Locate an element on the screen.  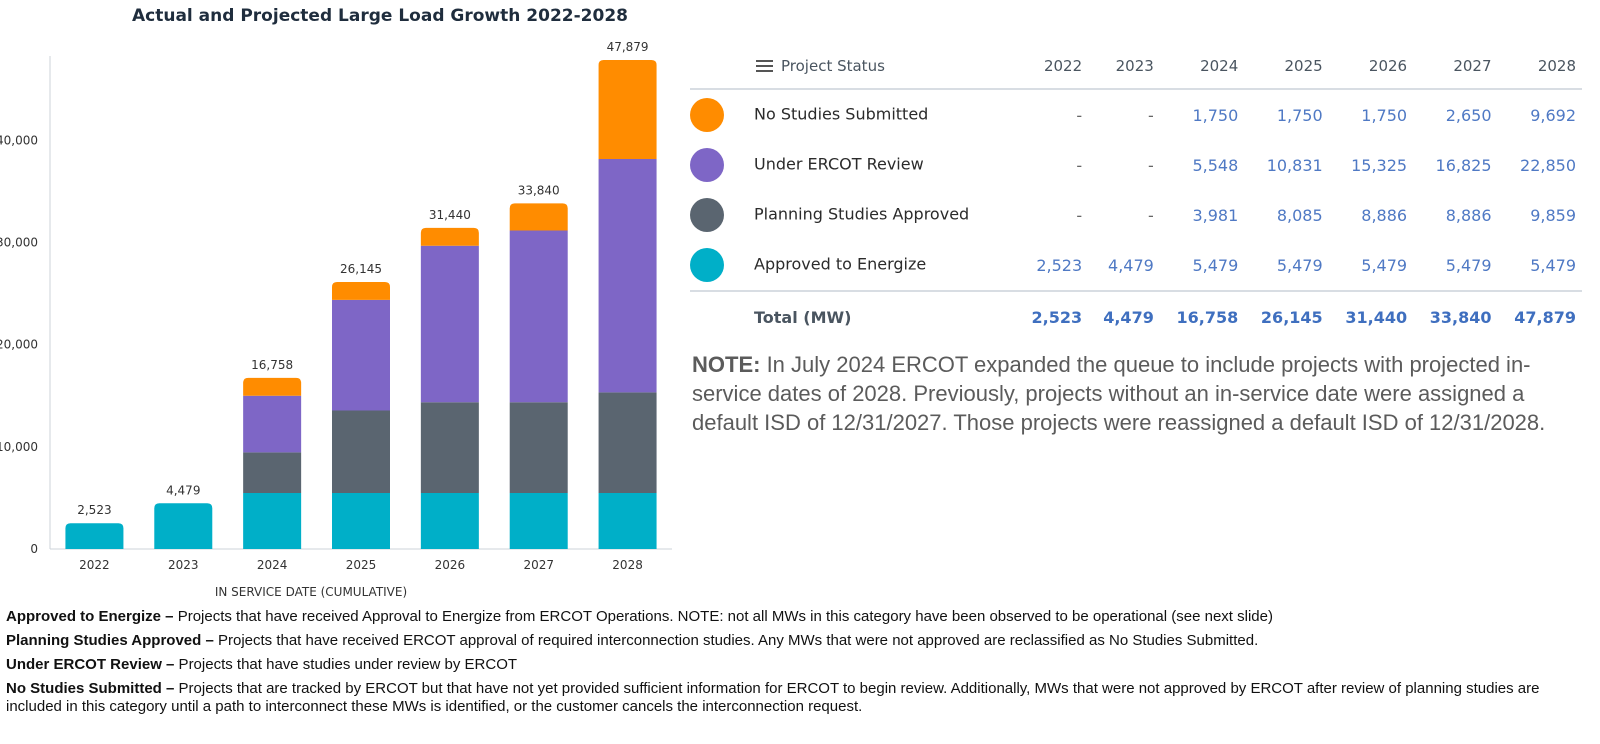
status-cell: No Studies Submitted is located at coordinates (853, 114).